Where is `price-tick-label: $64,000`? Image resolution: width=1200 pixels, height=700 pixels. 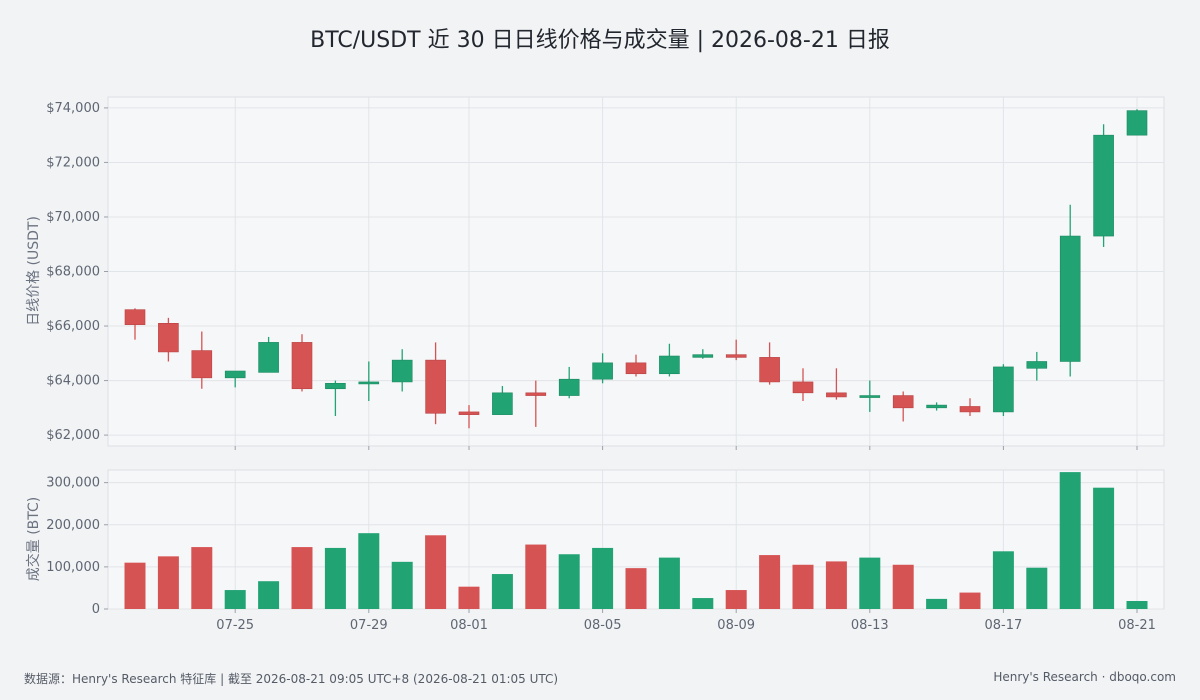
price-tick-label: $64,000 is located at coordinates (73, 381).